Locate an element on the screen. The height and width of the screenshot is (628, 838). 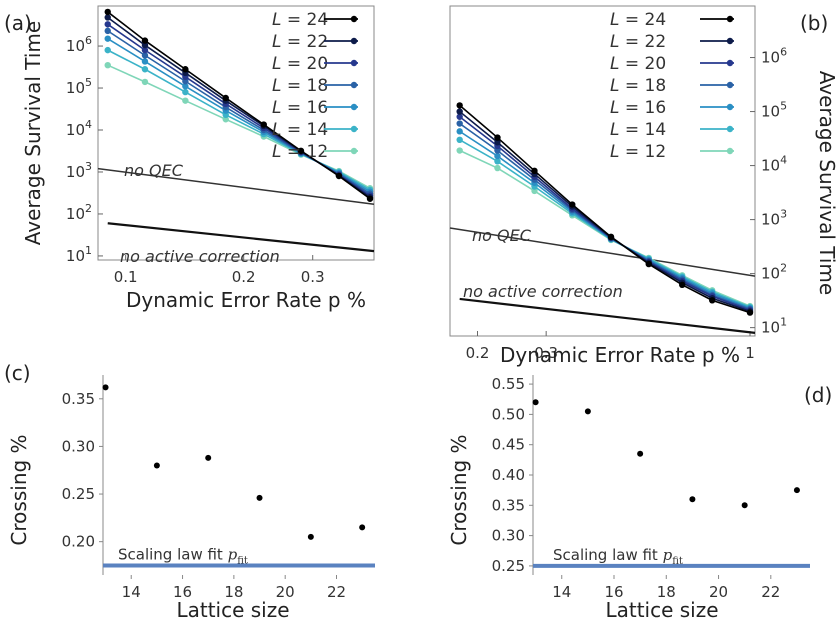
y-tick-label: 0.20 is located at coordinates (78, 542).